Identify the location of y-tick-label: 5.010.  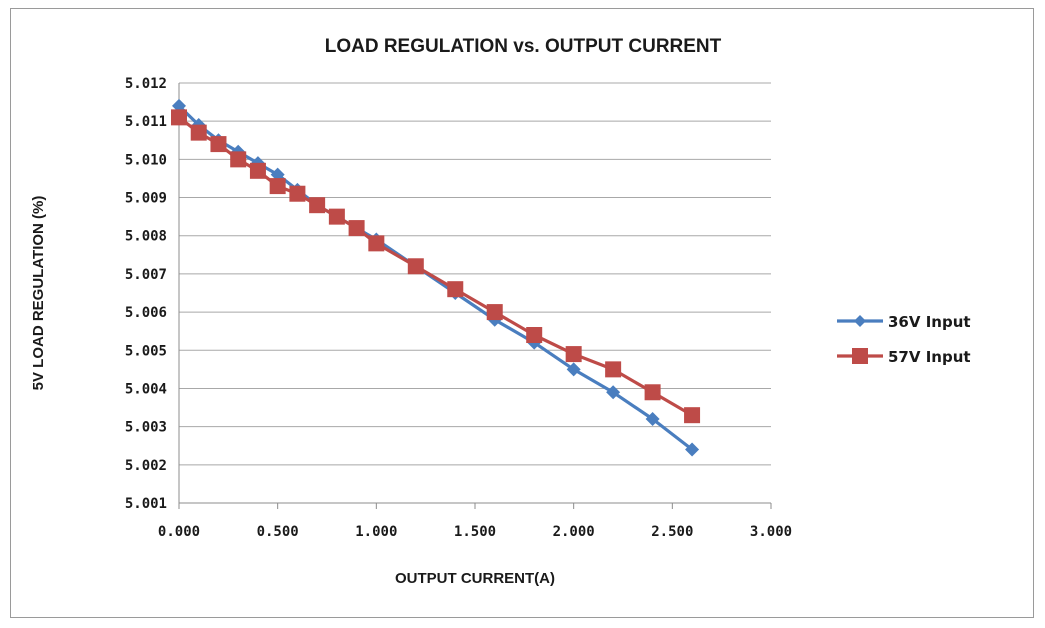
(146, 160).